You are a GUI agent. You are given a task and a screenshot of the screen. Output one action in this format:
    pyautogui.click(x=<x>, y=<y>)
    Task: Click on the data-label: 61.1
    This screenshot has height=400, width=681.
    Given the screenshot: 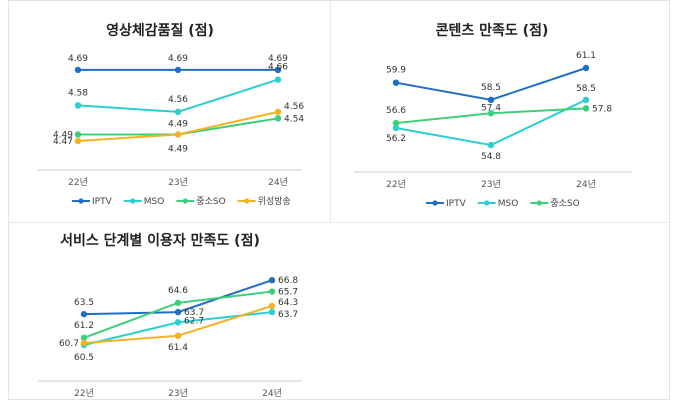 What is the action you would take?
    pyautogui.click(x=586, y=56)
    